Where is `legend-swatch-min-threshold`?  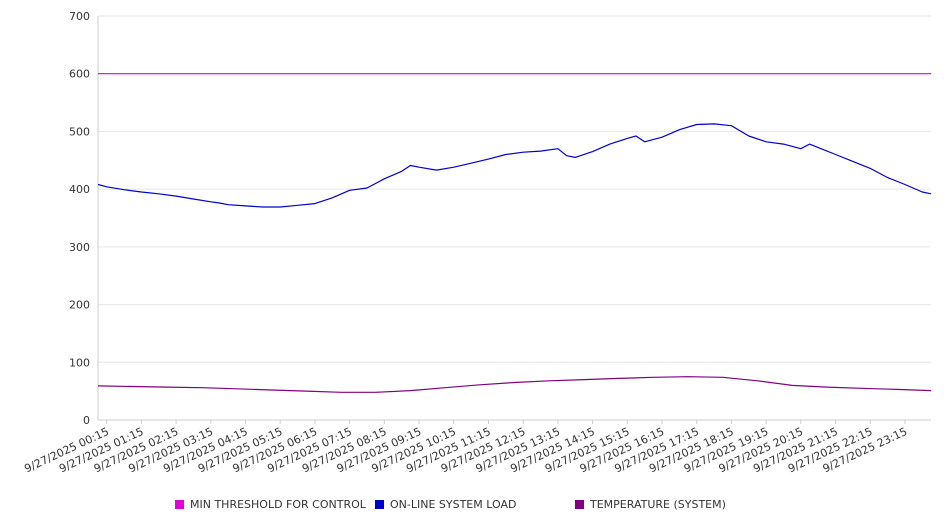 legend-swatch-min-threshold is located at coordinates (179, 504).